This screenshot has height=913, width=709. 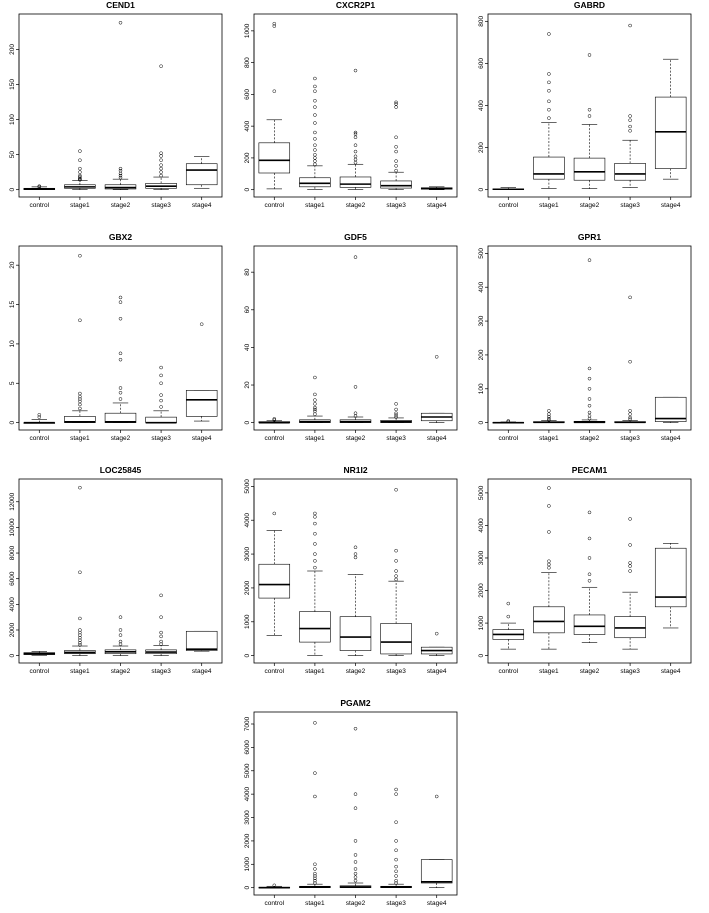 I want to click on y-tick-label: 40, so click(x=247, y=347).